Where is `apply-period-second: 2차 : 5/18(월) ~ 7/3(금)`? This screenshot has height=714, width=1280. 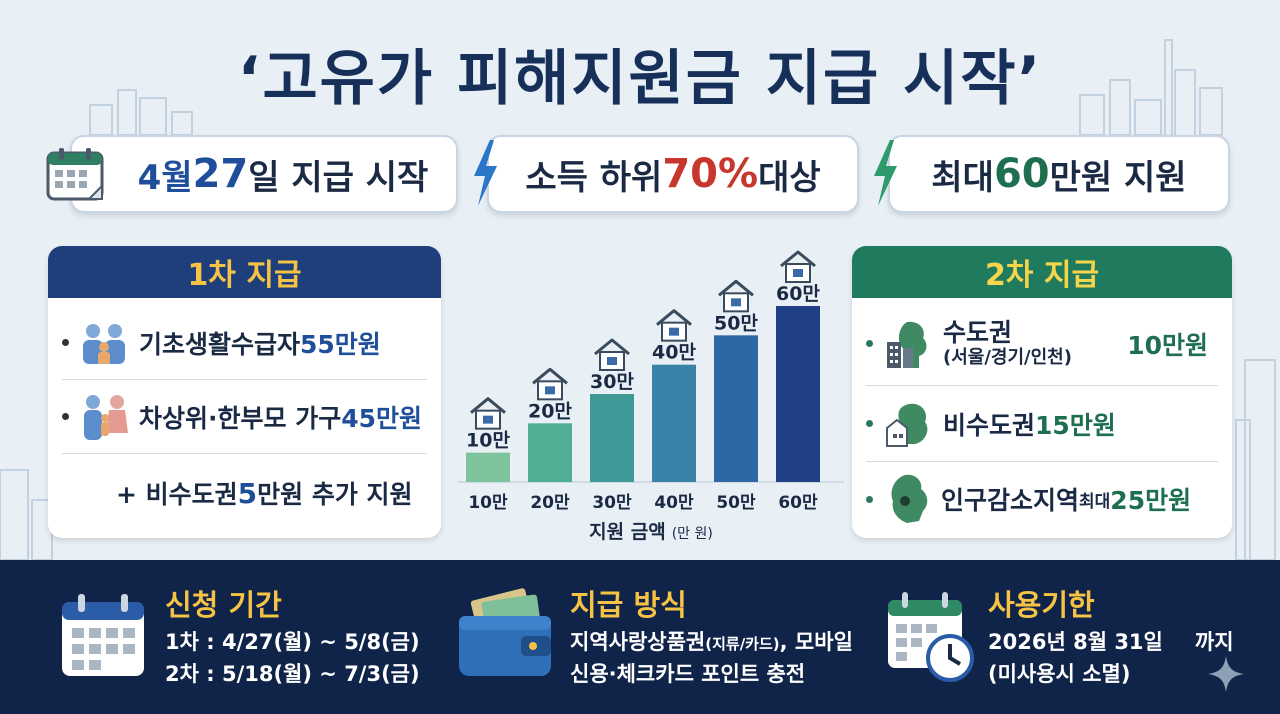 apply-period-second: 2차 : 5/18(월) ~ 7/3(금) is located at coordinates (292, 674).